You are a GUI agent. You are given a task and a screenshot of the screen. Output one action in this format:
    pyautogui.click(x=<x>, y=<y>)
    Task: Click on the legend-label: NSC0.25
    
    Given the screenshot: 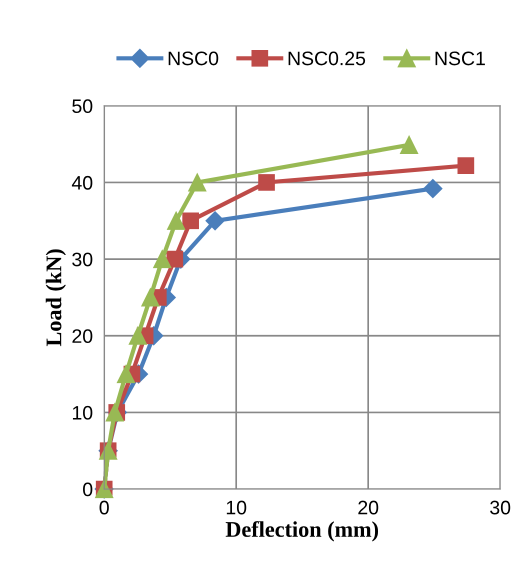 What is the action you would take?
    pyautogui.click(x=327, y=59)
    